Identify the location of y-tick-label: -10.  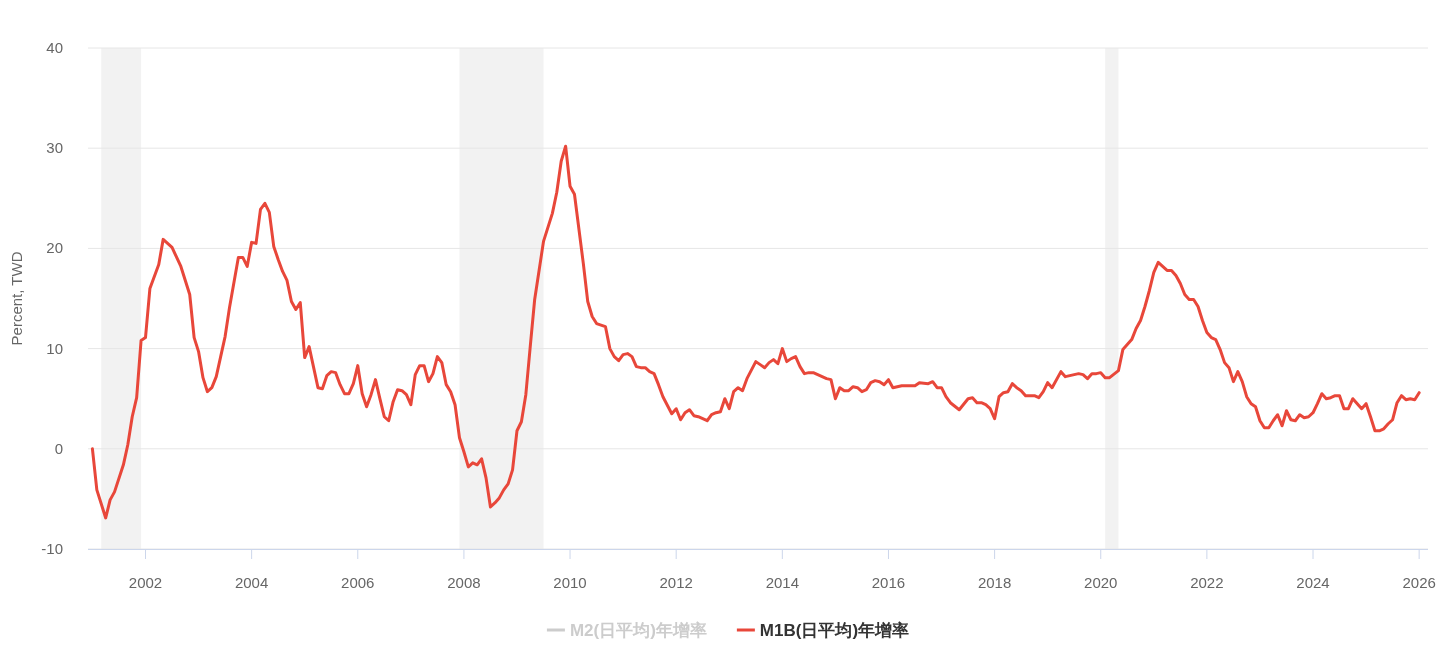
(52, 548).